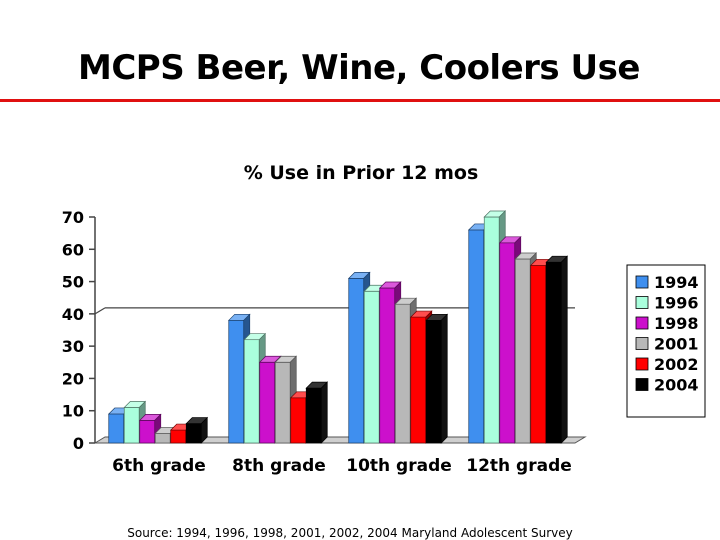 This screenshot has width=720, height=540. What do you see at coordinates (676, 364) in the screenshot?
I see `legend-label: 2002` at bounding box center [676, 364].